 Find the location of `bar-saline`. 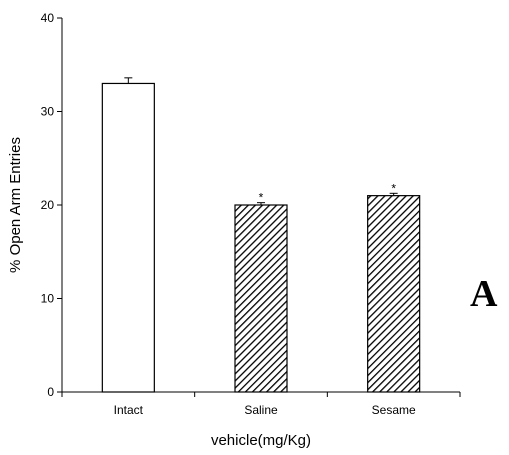

bar-saline is located at coordinates (261, 298).